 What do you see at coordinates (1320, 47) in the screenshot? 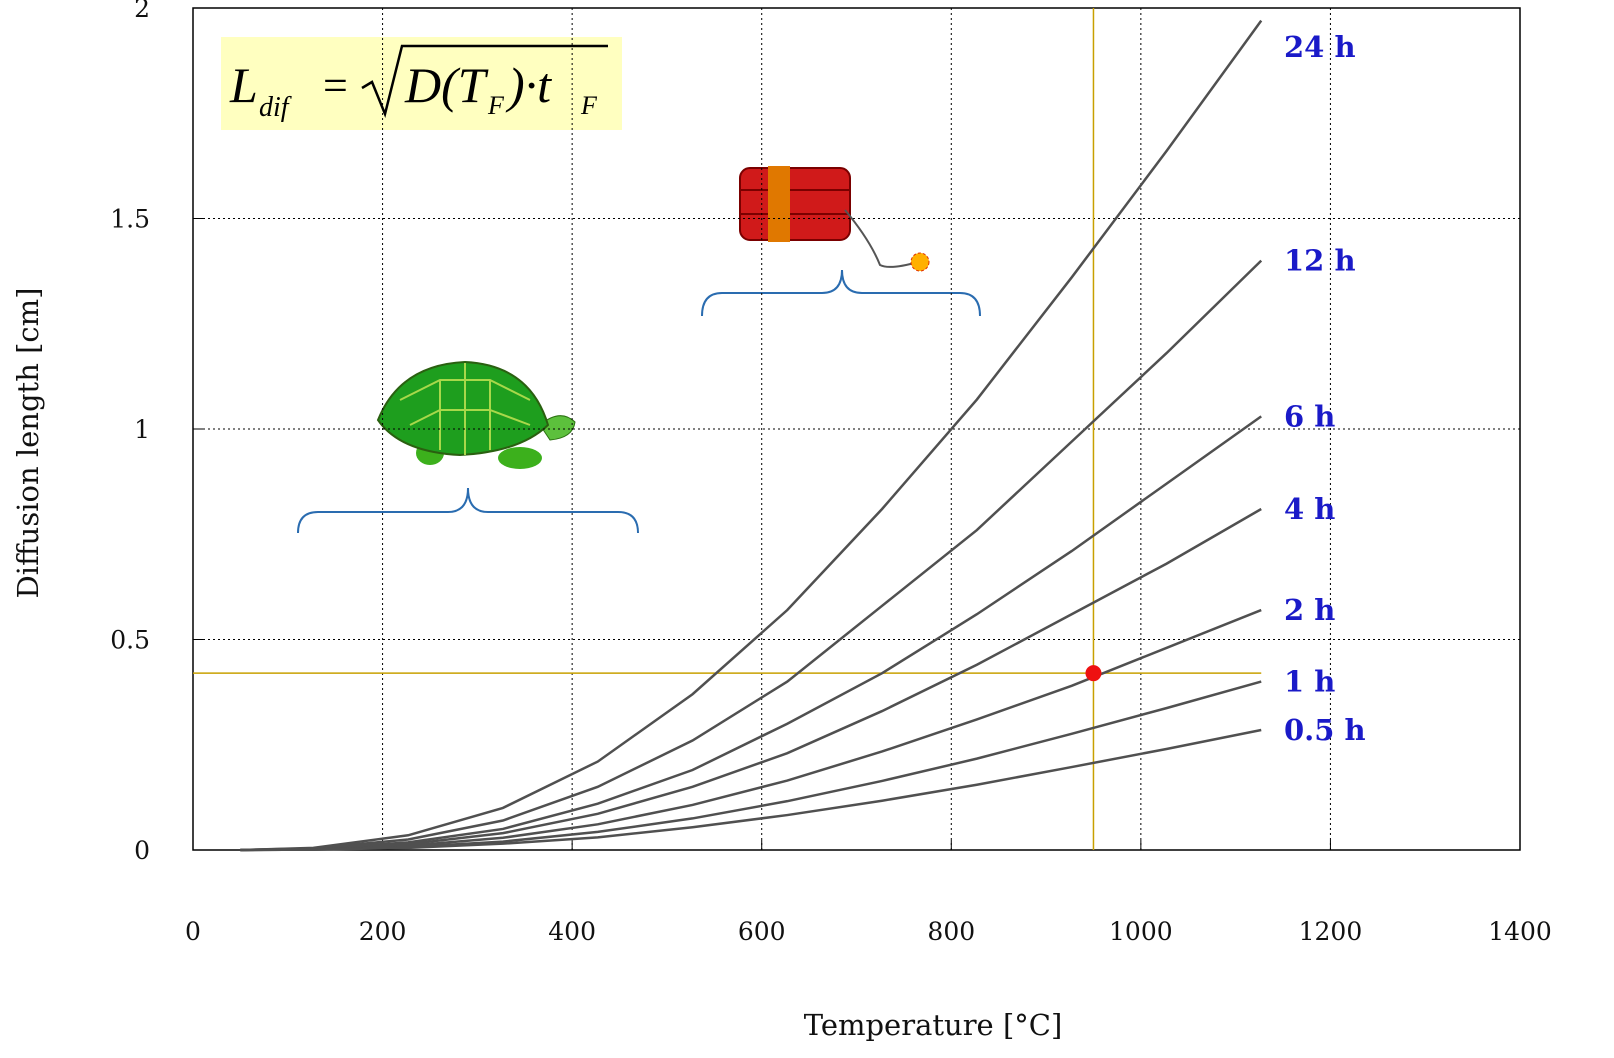
I see `series-label: 24 h` at bounding box center [1320, 47].